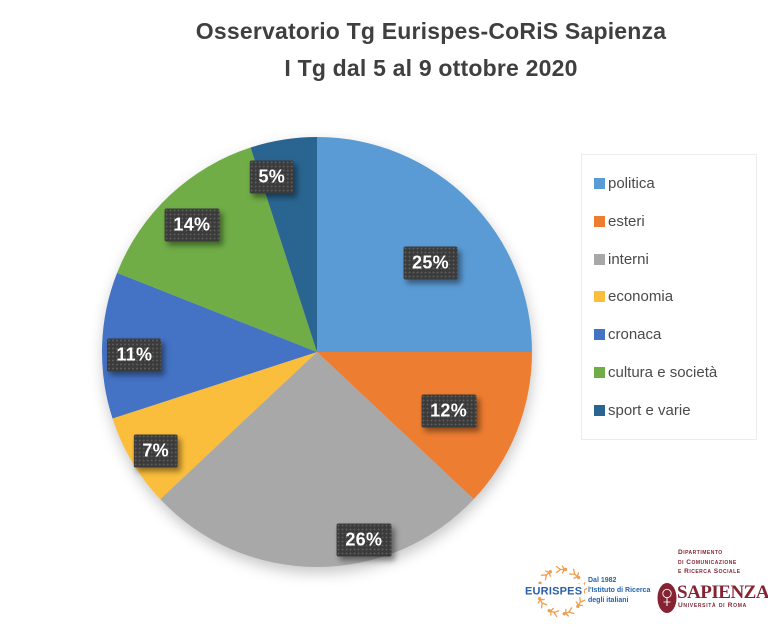  Describe the element at coordinates (722, 592) in the screenshot. I see `sapienza-wordmark: SAPIENZA` at that location.